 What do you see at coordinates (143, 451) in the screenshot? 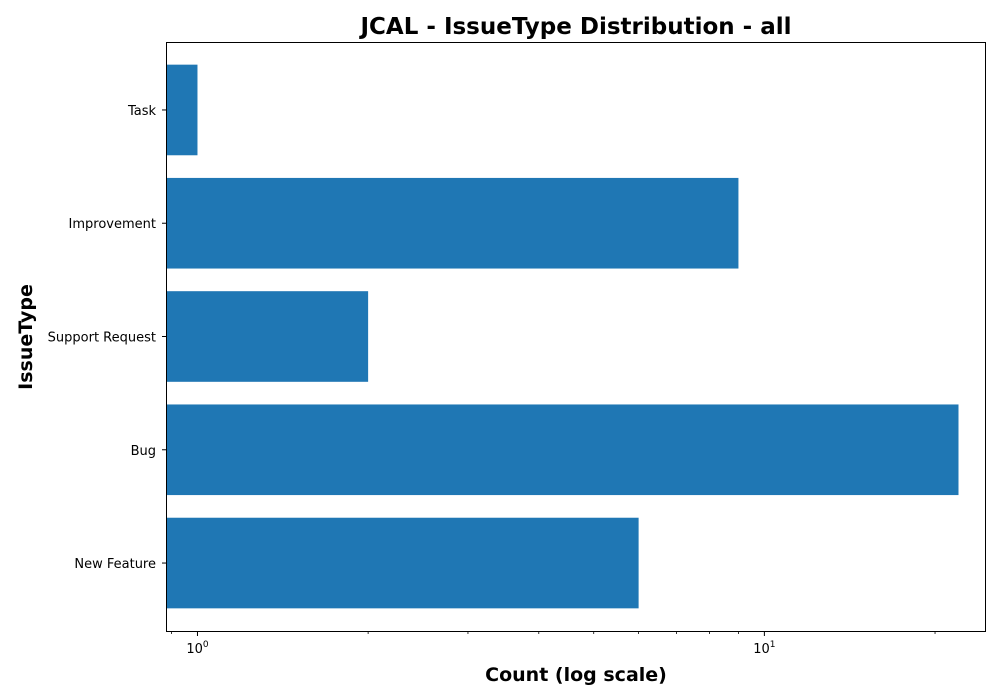
I see `y-tick-label: Bug` at bounding box center [143, 451].